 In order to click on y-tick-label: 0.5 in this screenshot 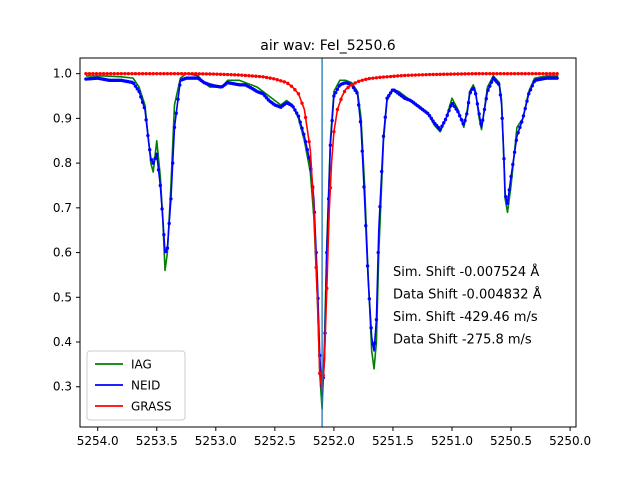, I will do `click(62, 297)`.